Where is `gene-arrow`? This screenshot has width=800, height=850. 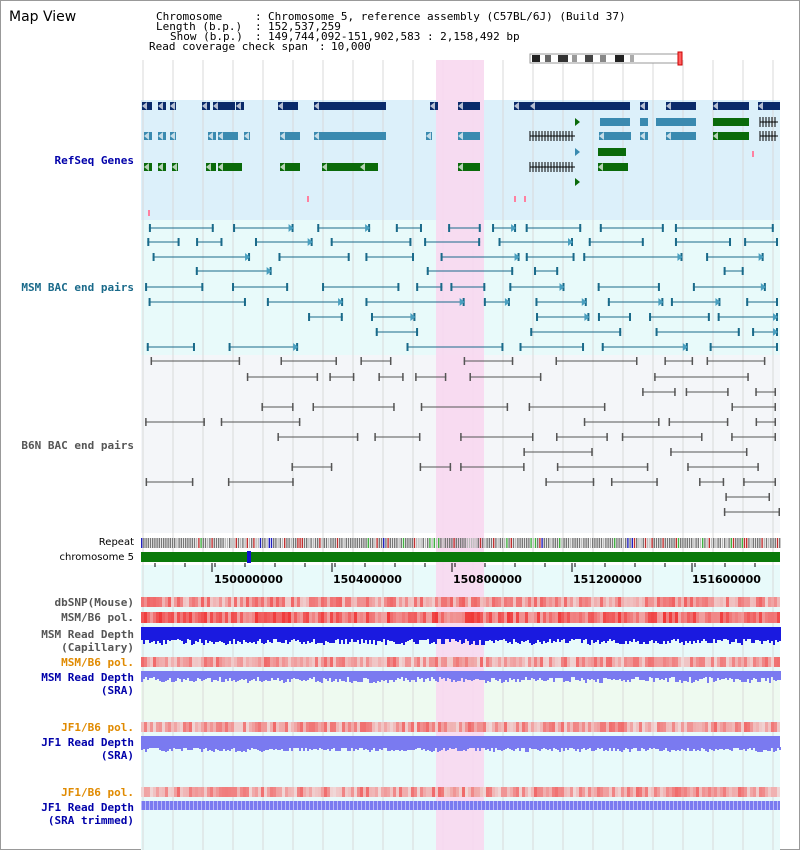 gene-arrow is located at coordinates (577, 182).